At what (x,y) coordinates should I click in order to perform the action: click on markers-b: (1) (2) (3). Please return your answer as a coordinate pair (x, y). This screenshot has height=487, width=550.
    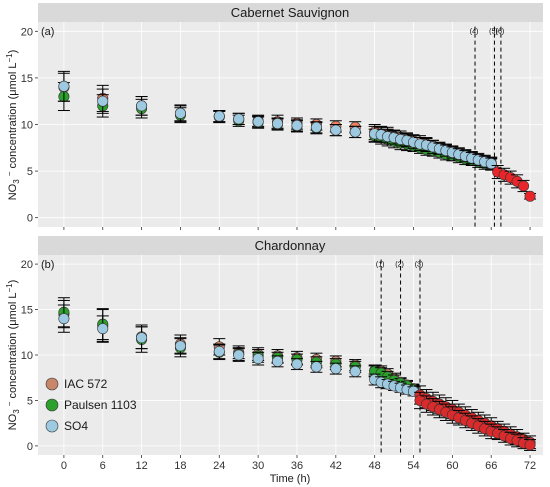
    Looking at the image, I should click on (400, 357).